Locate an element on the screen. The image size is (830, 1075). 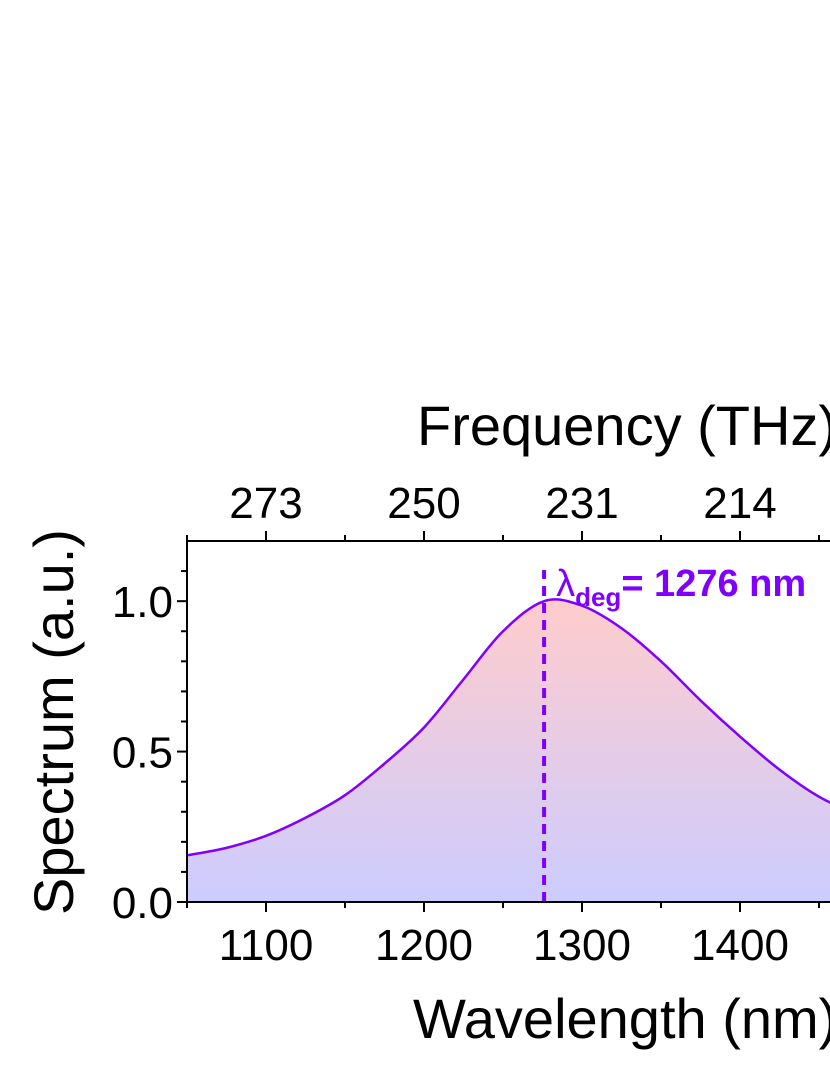
x2-tick-label: 231 is located at coordinates (581, 503).